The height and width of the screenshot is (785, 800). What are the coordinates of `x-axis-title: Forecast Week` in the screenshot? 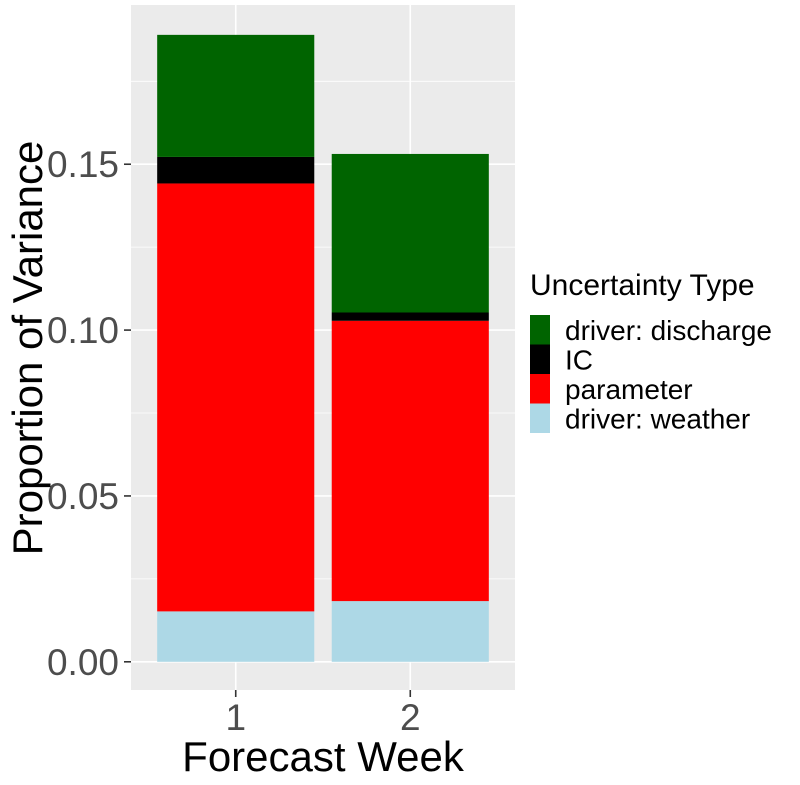 It's located at (323, 756).